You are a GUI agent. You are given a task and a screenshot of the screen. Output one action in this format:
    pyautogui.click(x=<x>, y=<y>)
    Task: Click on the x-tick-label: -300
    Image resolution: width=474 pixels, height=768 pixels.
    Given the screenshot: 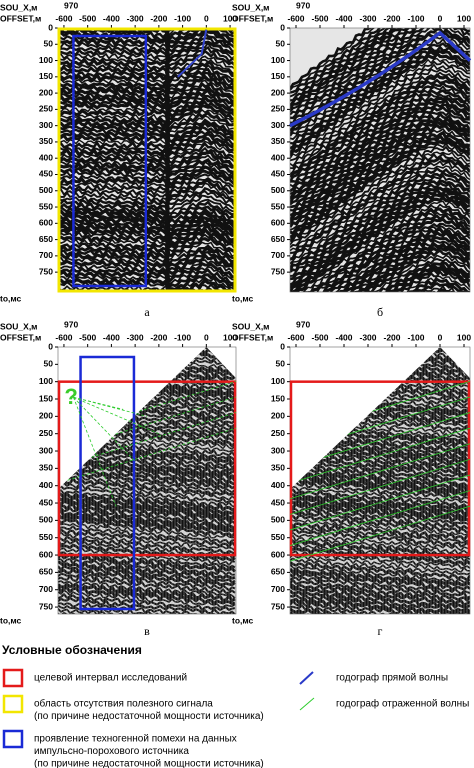 What is the action you would take?
    pyautogui.click(x=367, y=337)
    